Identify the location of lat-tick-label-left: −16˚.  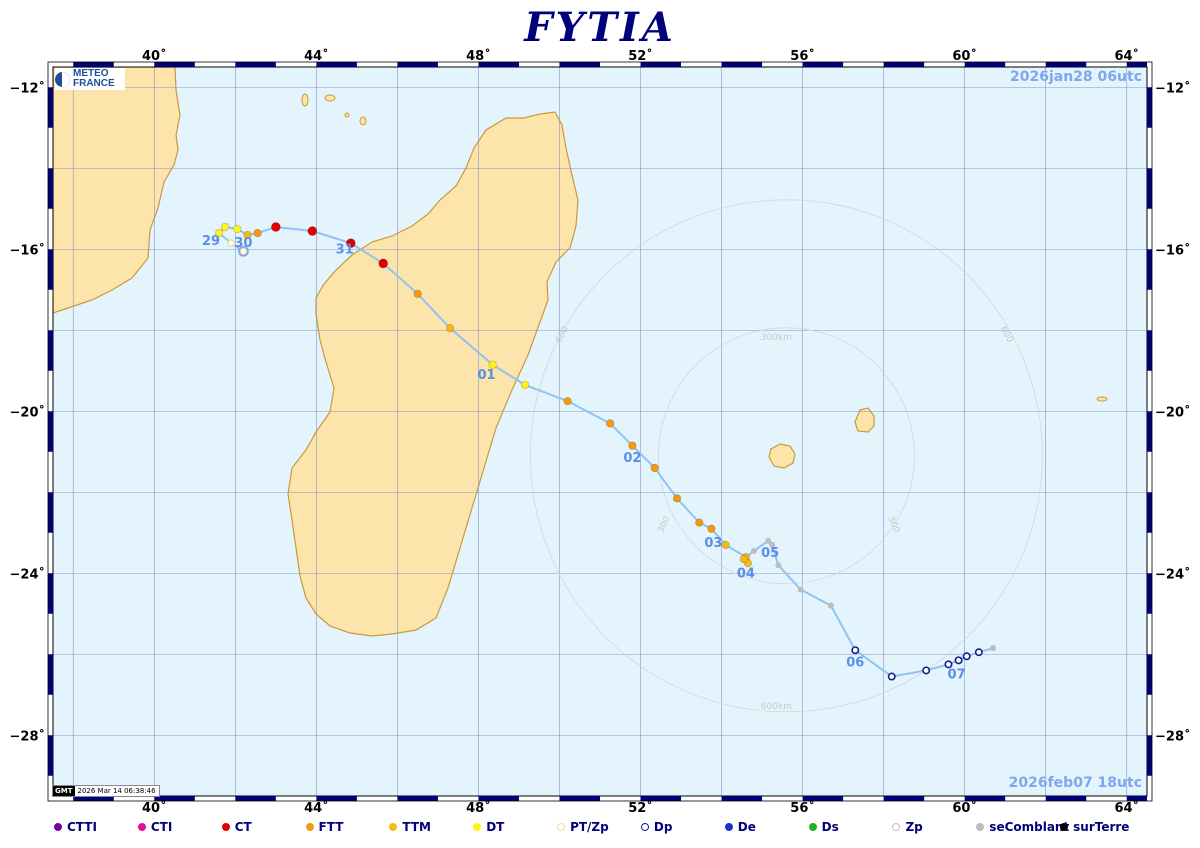
(27, 250).